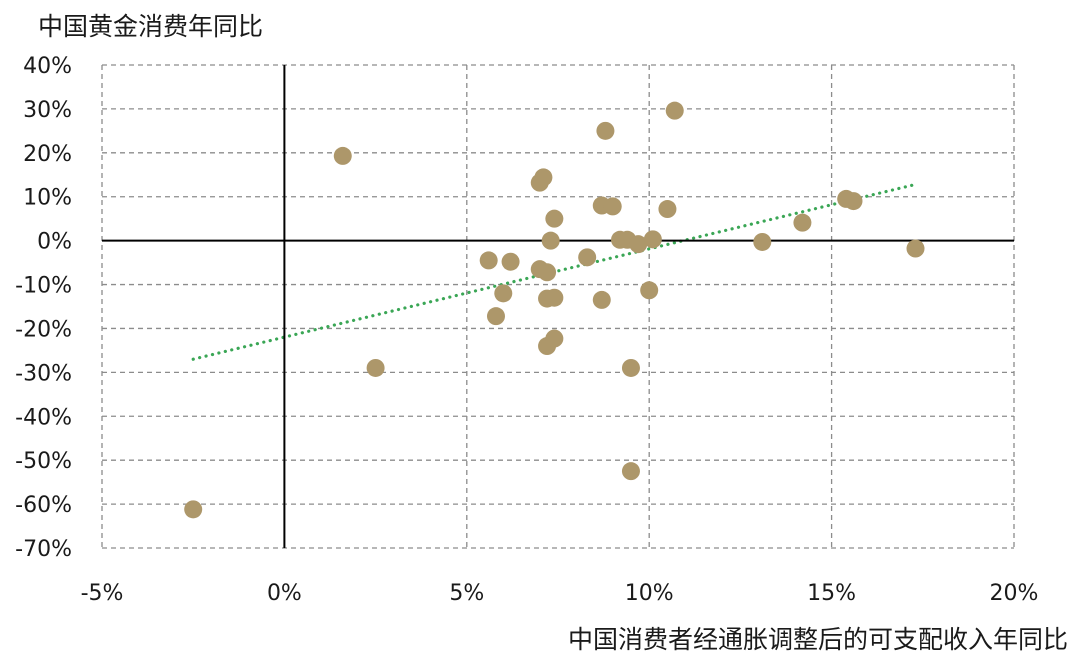 This screenshot has width=1080, height=663. Describe the element at coordinates (43, 417) in the screenshot. I see `y-tick-label: -40%` at that location.